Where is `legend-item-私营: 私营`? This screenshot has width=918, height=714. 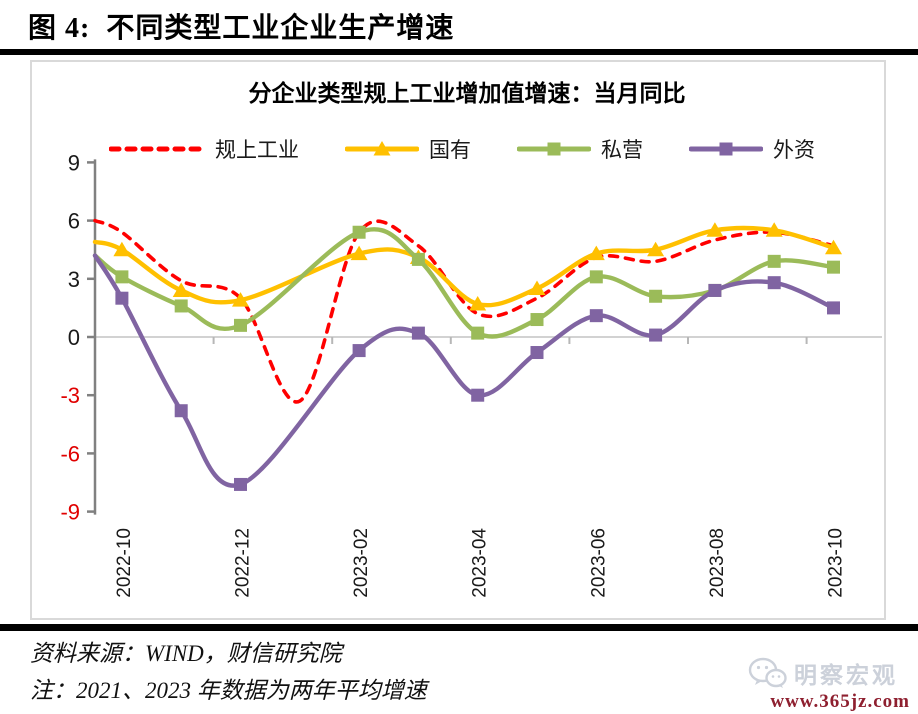
legend-item-私营: 私营 is located at coordinates (580, 149).